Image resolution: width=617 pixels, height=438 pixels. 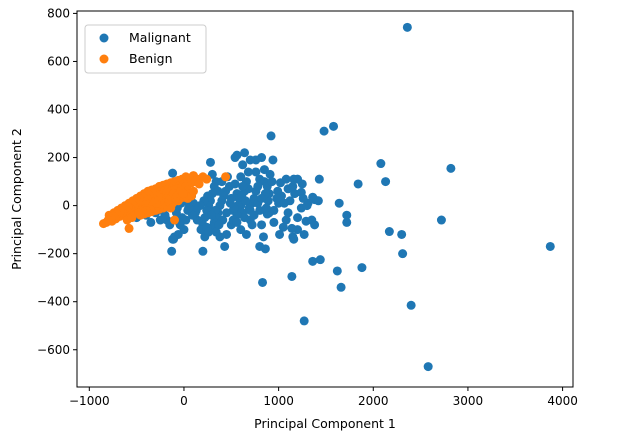 I want to click on y-tick-label: −200, so click(x=53, y=254).